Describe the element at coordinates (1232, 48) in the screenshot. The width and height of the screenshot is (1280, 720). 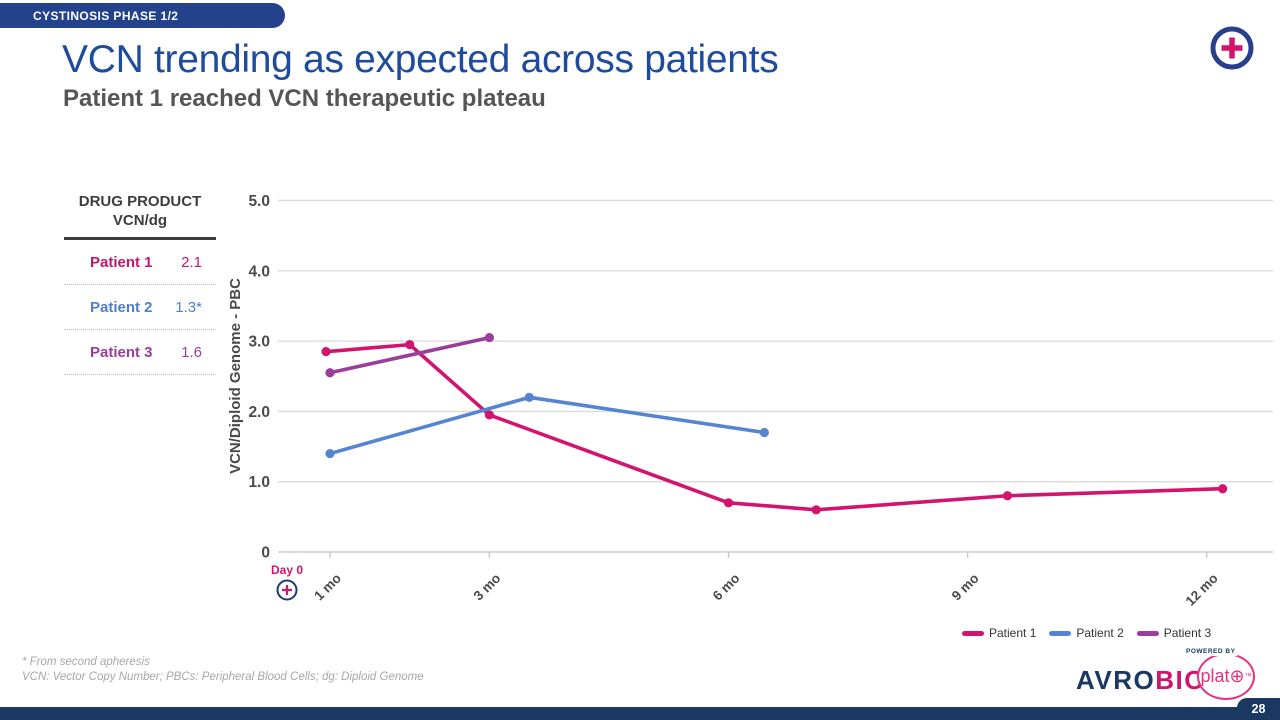
I see `plus-circle-icon` at that location.